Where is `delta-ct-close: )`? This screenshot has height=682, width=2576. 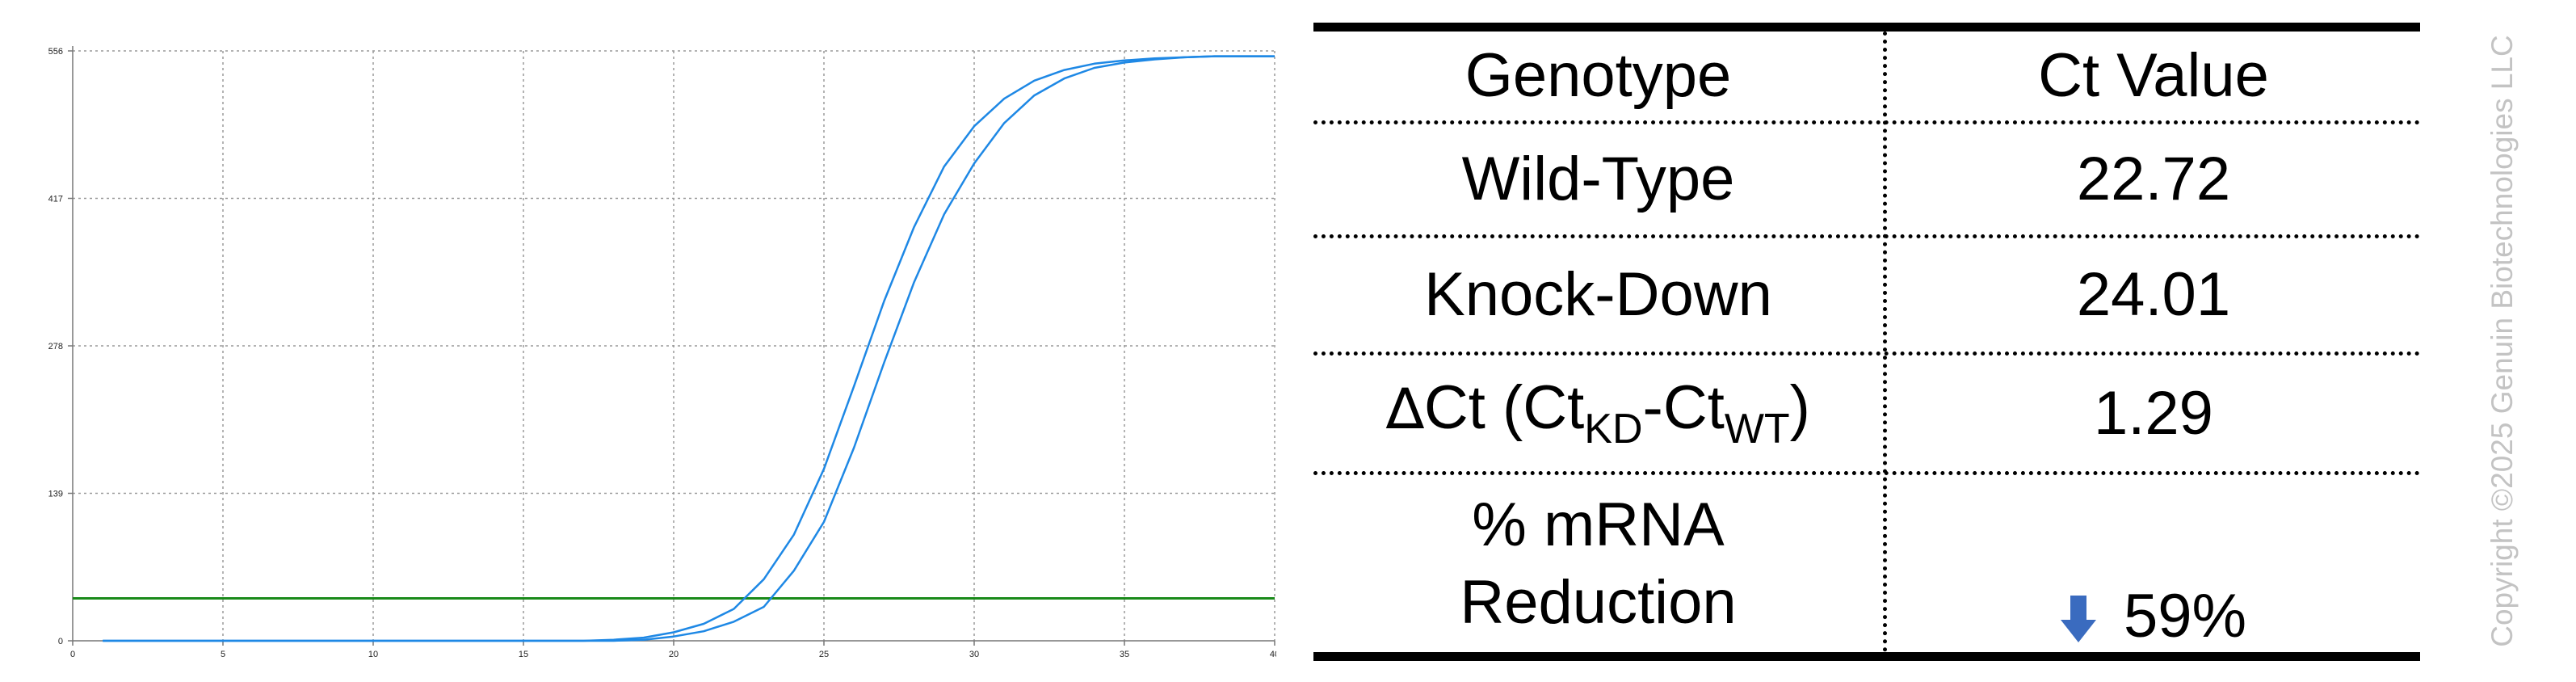 delta-ct-close: ) is located at coordinates (1800, 407).